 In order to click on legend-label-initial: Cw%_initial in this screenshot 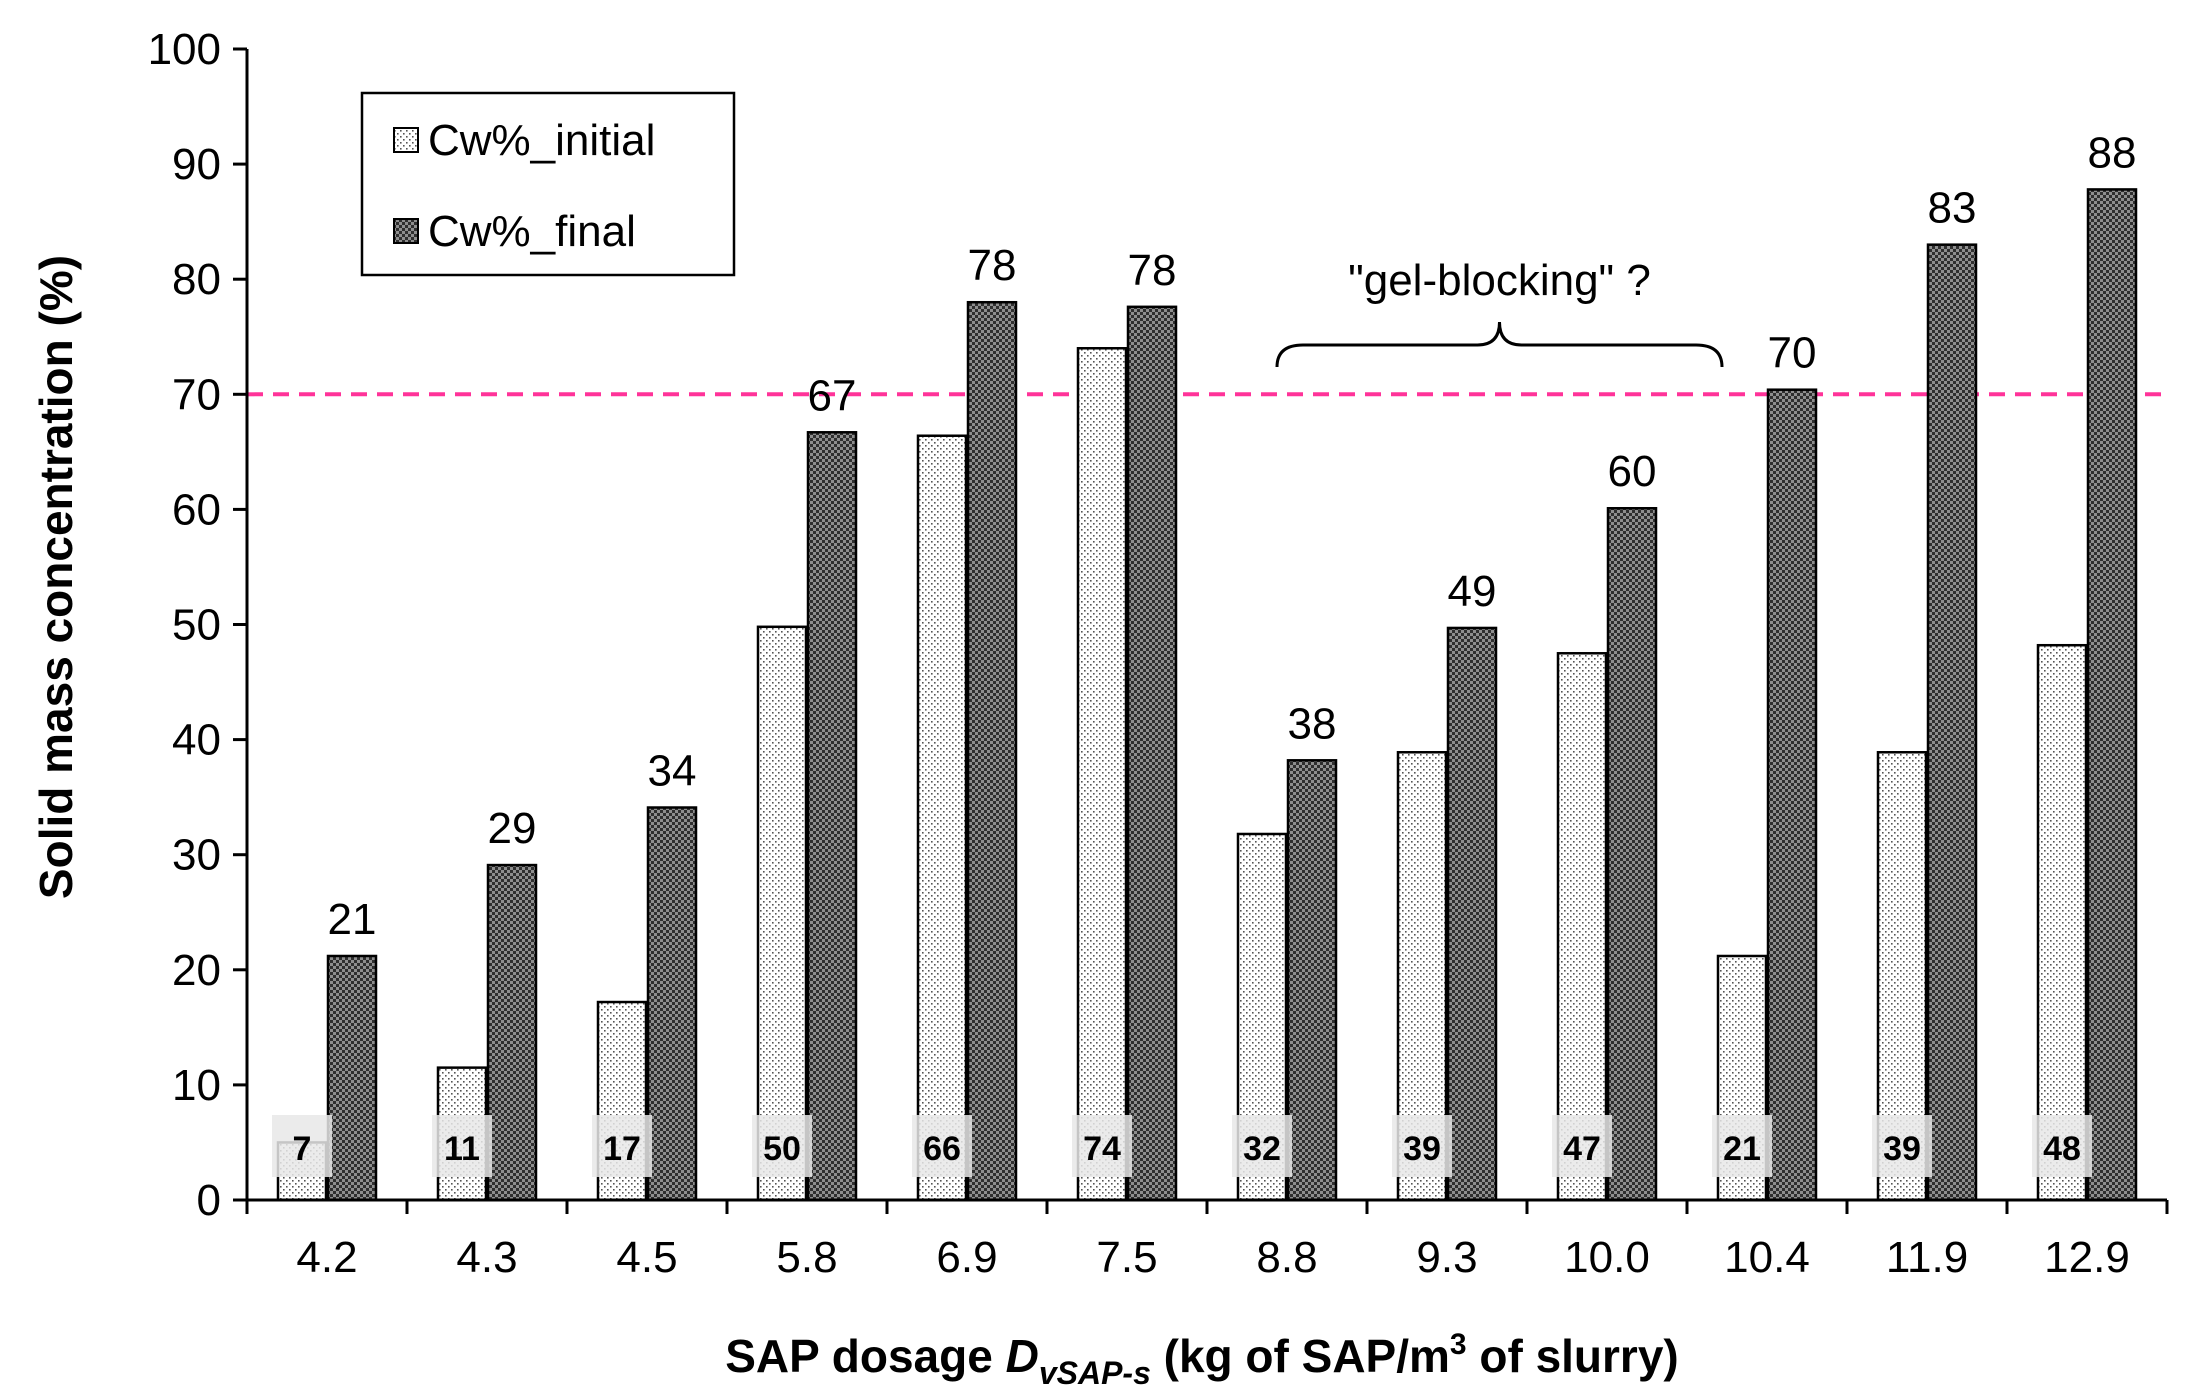, I will do `click(541, 140)`.